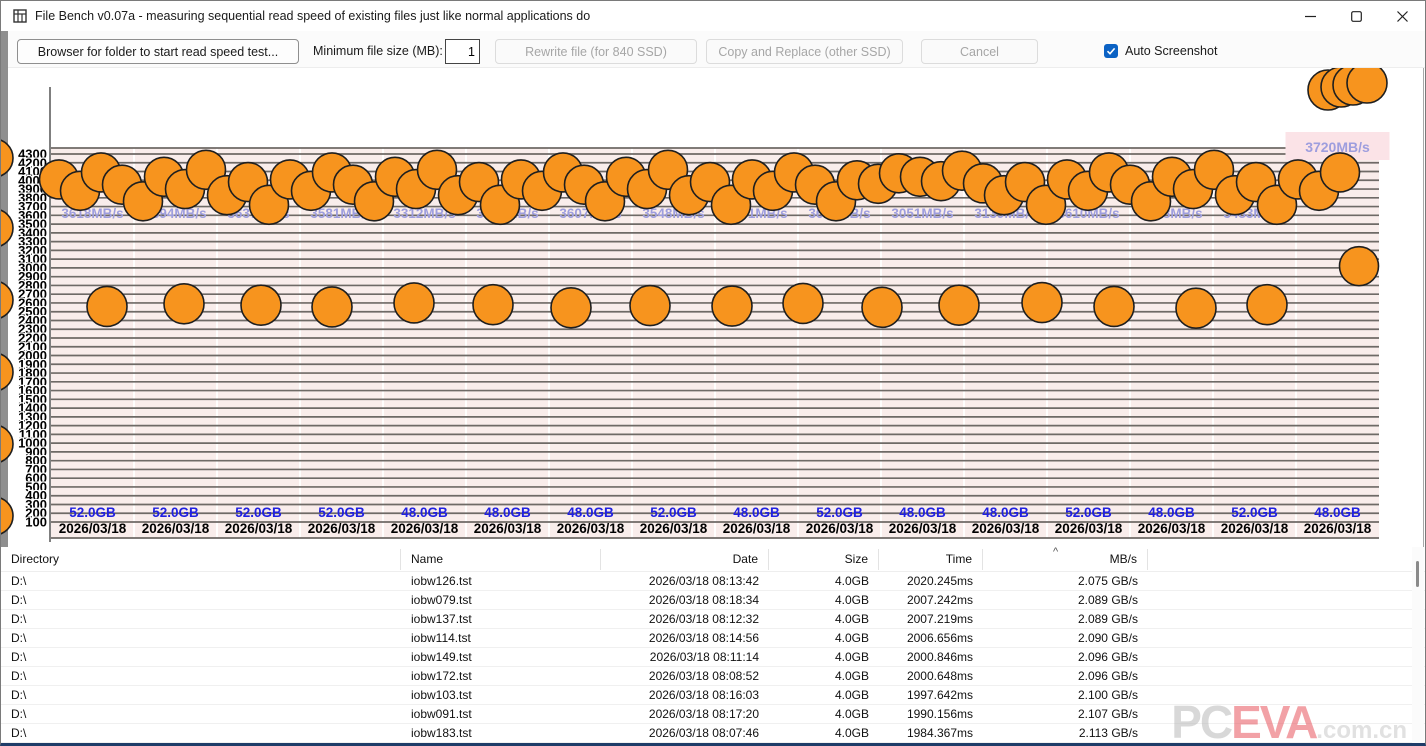  I want to click on svg-text: 2600, so click(32, 302).